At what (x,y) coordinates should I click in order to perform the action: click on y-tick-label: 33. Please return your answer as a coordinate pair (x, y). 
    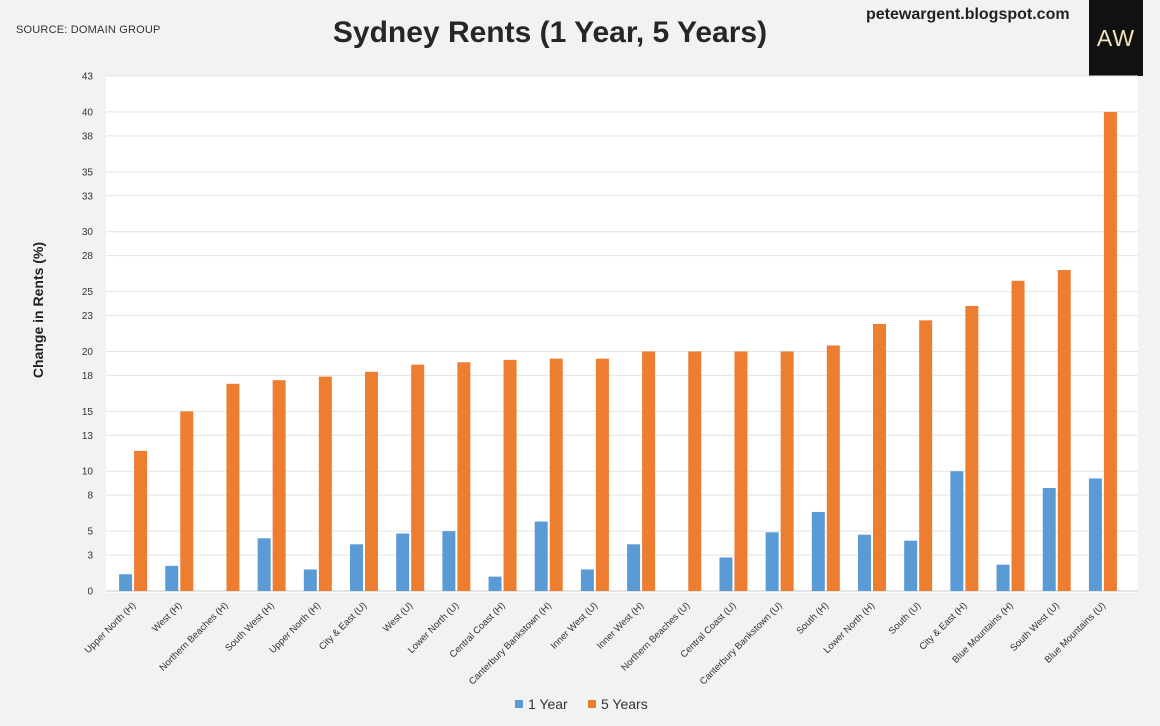
    Looking at the image, I should click on (88, 196).